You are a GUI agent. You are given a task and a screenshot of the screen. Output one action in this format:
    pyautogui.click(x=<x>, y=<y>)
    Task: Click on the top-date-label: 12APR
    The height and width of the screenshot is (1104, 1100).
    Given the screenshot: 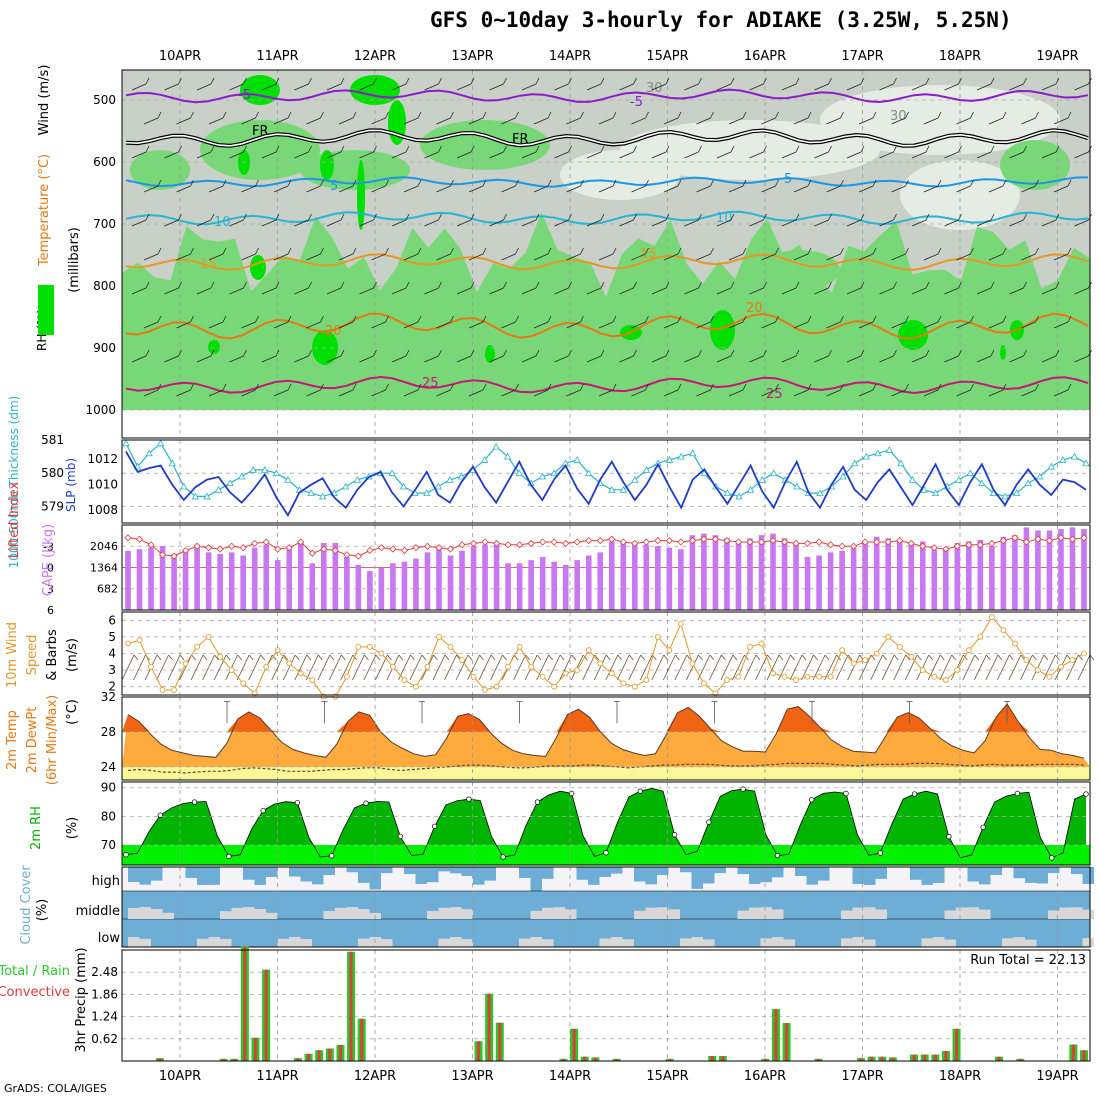 What is the action you would take?
    pyautogui.click(x=375, y=56)
    